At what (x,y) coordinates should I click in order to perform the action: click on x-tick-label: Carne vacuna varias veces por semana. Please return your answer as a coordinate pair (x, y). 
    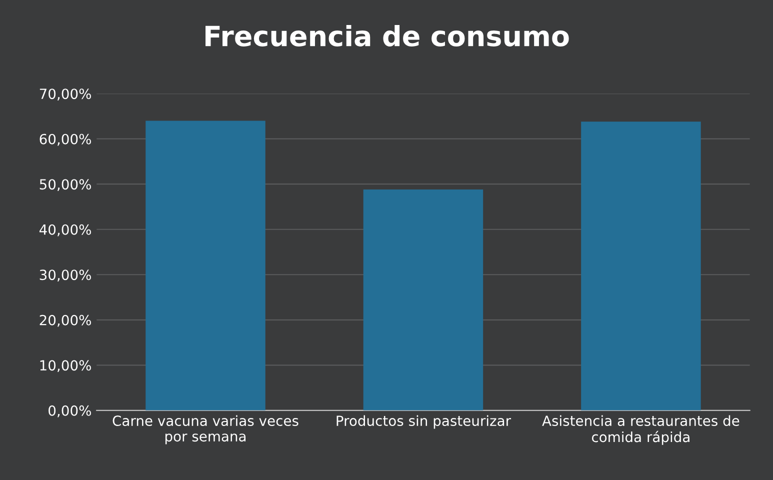
    Looking at the image, I should click on (205, 429).